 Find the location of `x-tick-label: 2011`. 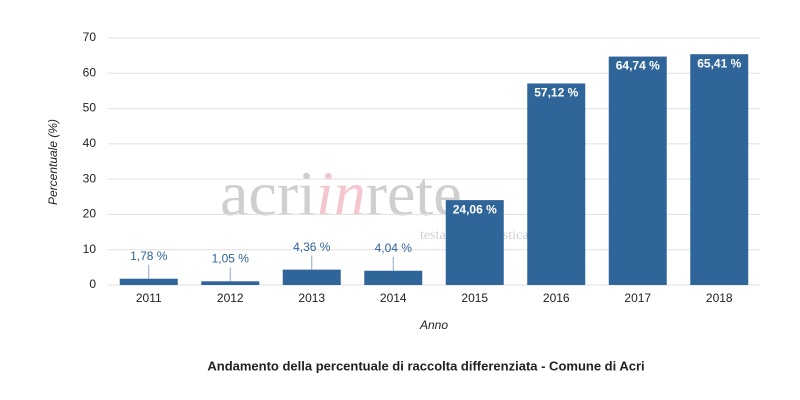

x-tick-label: 2011 is located at coordinates (149, 298).